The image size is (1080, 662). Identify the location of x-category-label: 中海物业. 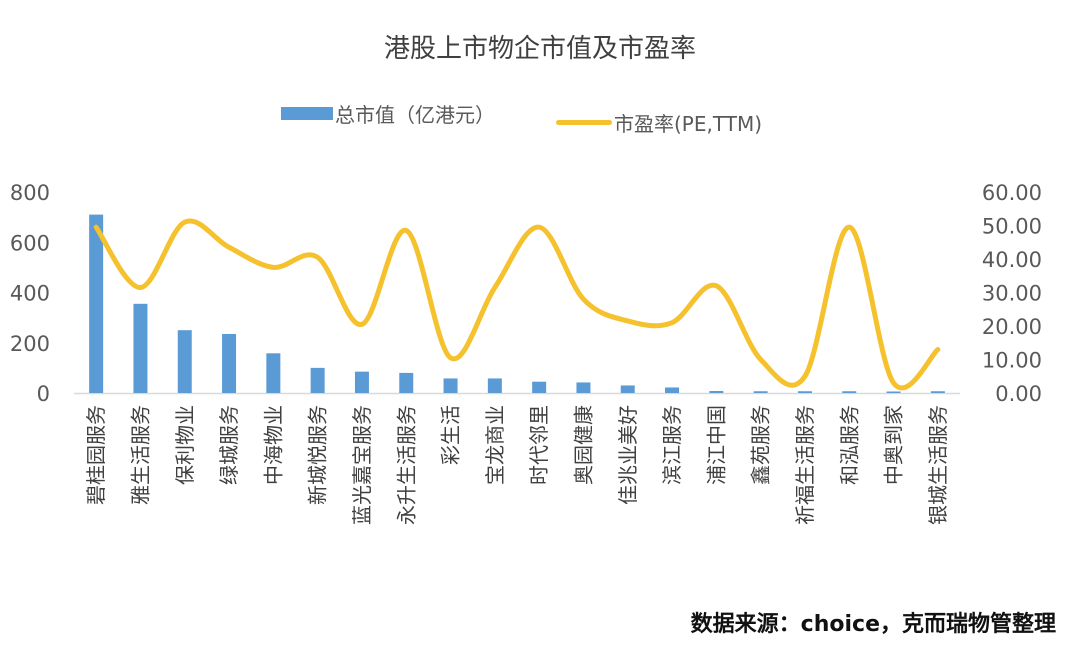
(273, 445).